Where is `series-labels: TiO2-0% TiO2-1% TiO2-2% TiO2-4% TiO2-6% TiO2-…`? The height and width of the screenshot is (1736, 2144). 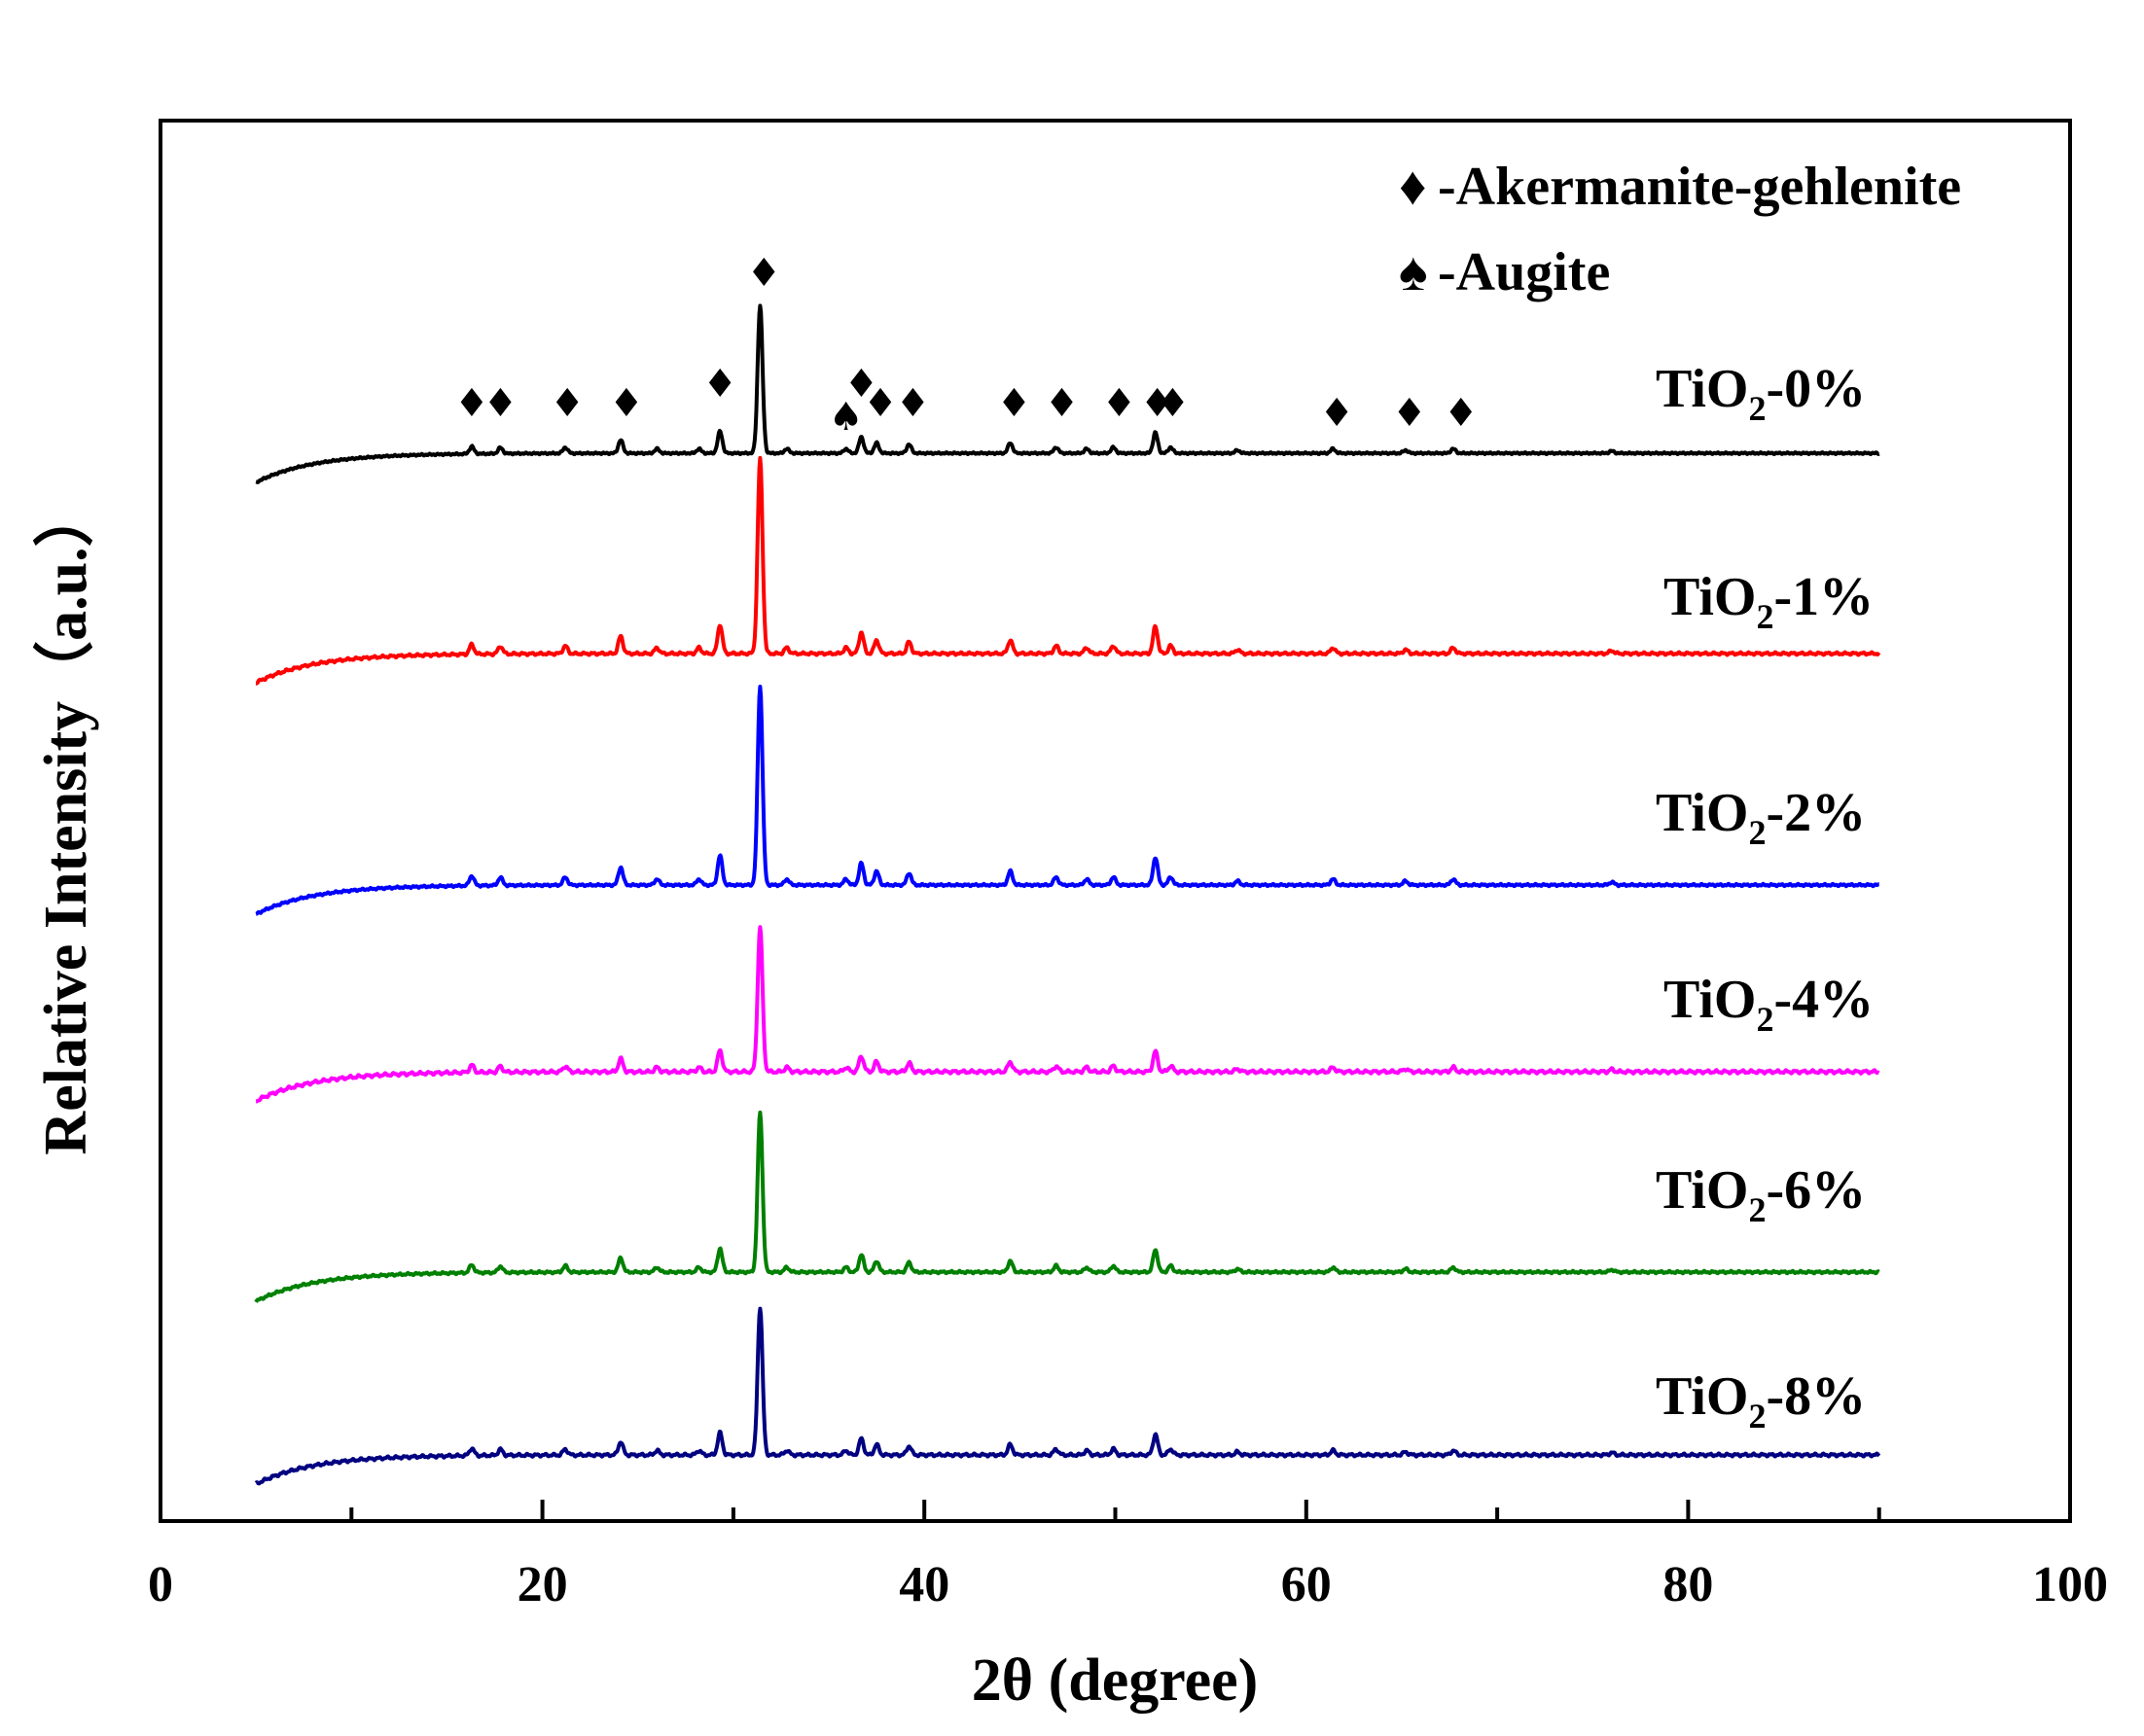 series-labels: TiO2-0% TiO2-1% TiO2-2% TiO2-4% TiO2-6% TiO2-… is located at coordinates (1765, 897).